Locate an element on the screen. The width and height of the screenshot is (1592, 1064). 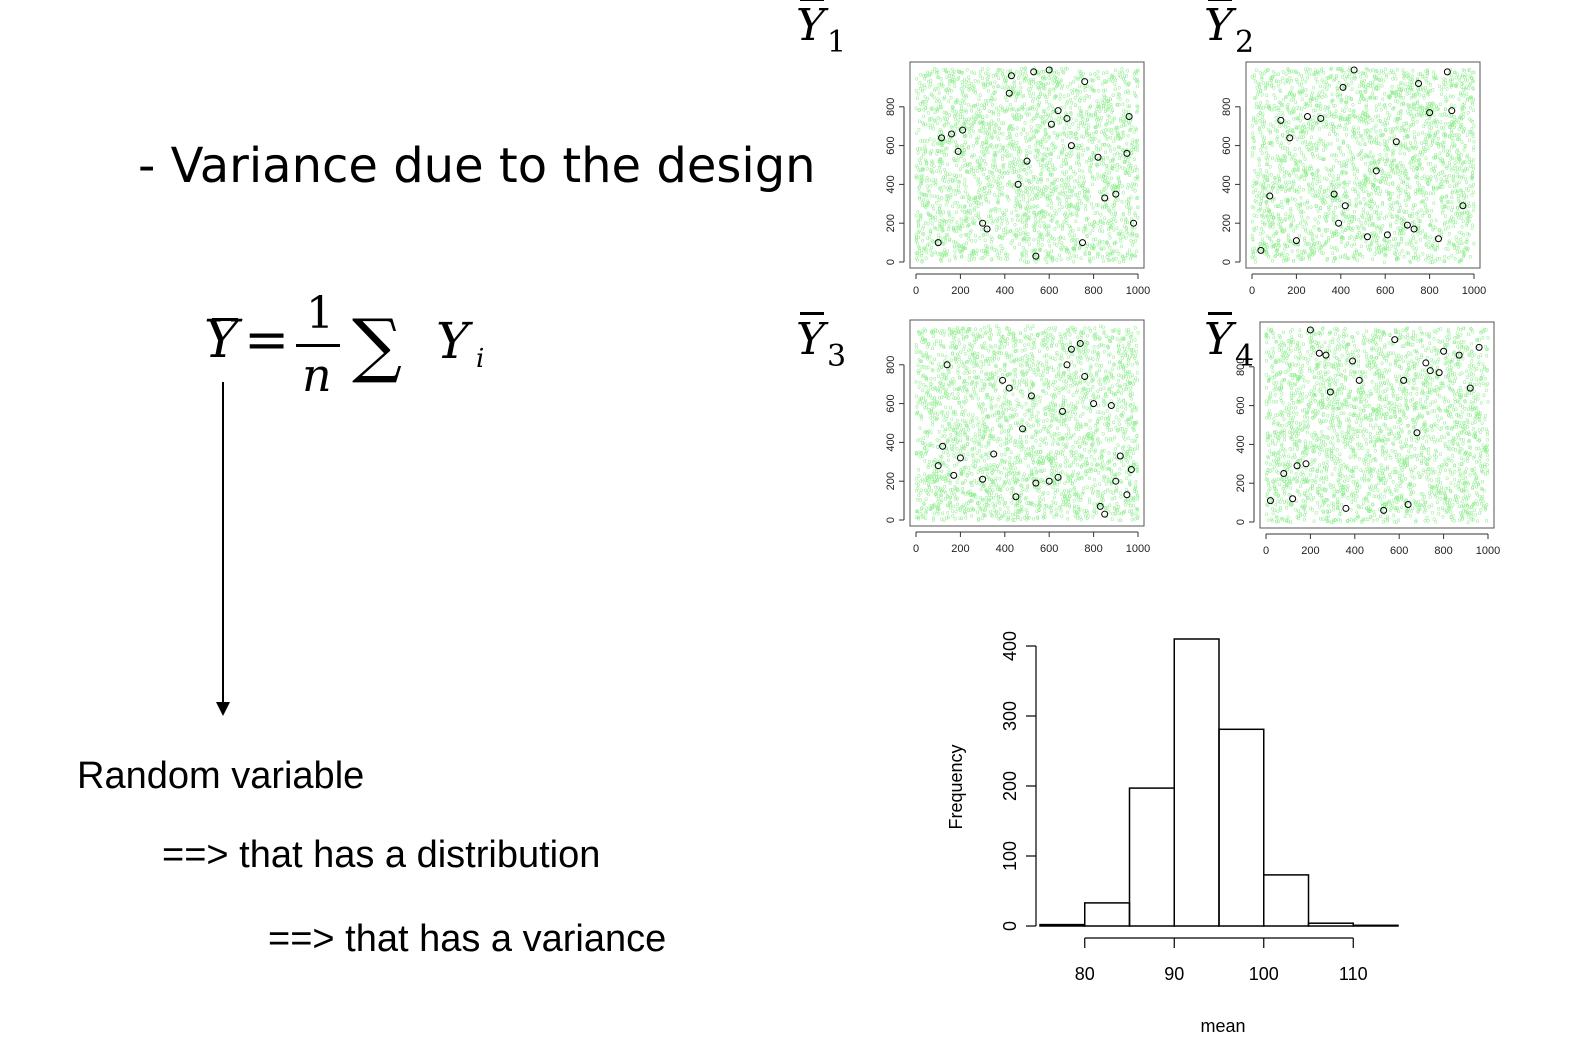
panel-label-y1: Y1 is located at coordinates (821, 30).